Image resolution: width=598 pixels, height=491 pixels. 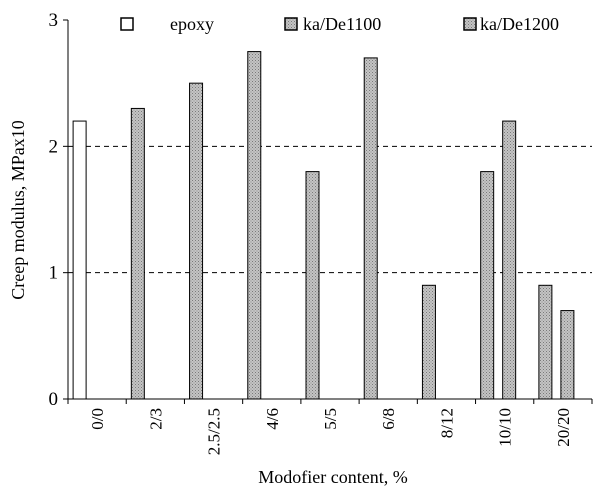 I want to click on legend-label: ka/De1200, so click(x=519, y=24).